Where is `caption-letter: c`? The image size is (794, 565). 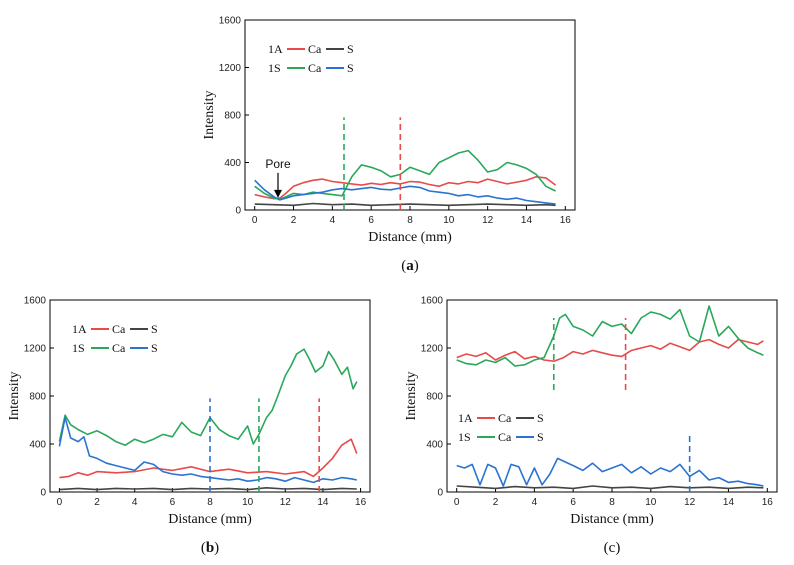 caption-letter: c is located at coordinates (612, 548).